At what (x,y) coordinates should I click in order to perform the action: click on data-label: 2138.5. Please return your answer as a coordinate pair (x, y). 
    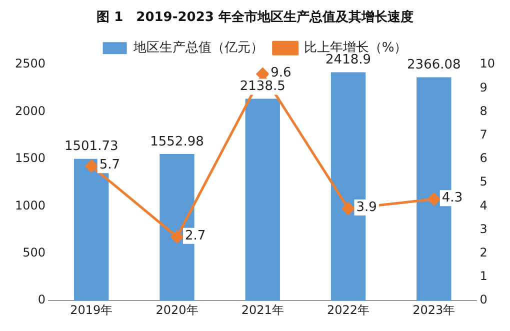
    Looking at the image, I should click on (263, 86).